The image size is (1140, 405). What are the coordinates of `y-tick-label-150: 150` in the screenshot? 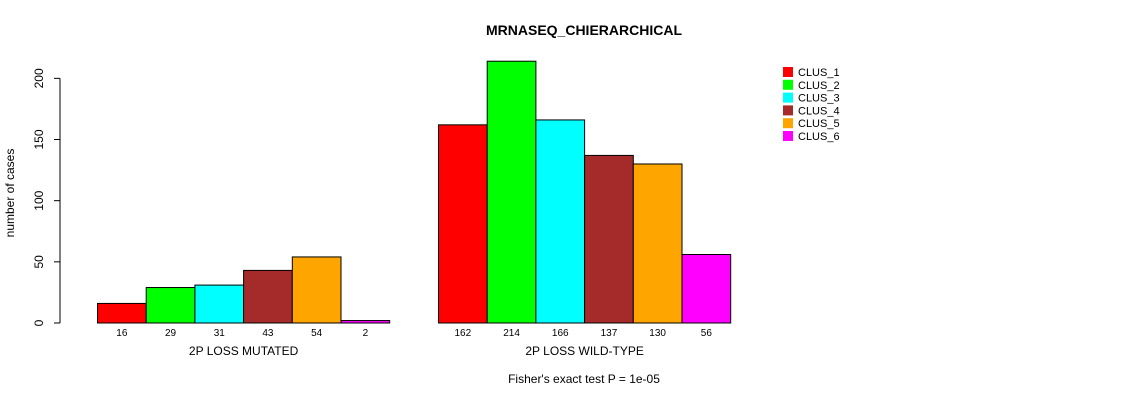 It's located at (39, 139).